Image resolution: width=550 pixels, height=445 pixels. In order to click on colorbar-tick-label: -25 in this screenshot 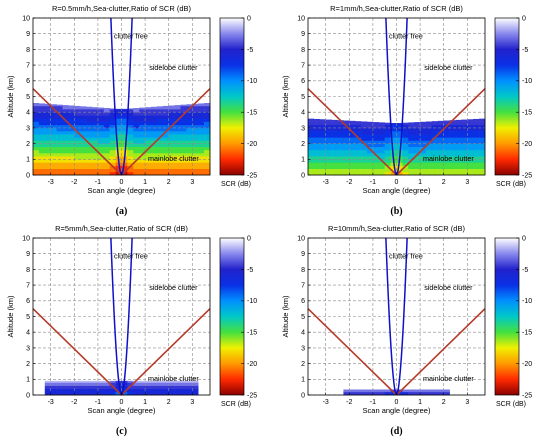, I will do `click(527, 395)`.